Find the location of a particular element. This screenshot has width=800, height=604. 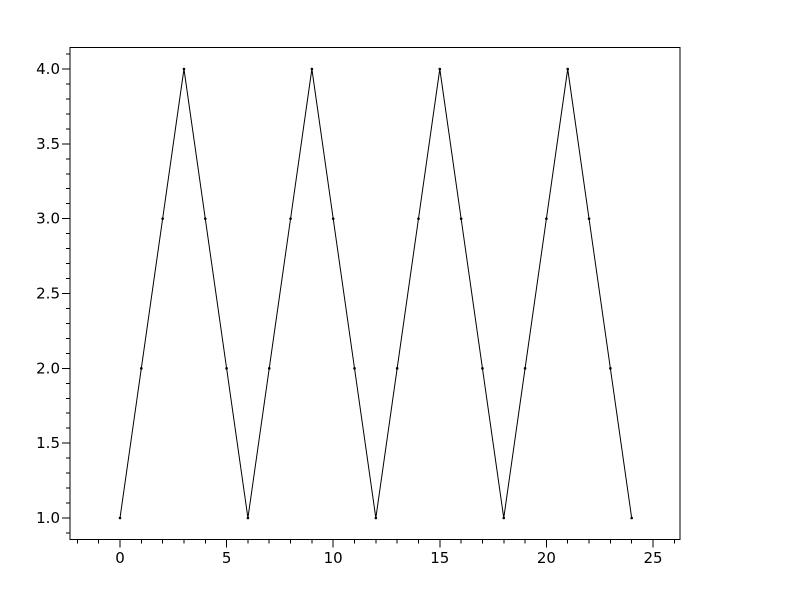

y-tick-label: 4.0 is located at coordinates (48, 69).